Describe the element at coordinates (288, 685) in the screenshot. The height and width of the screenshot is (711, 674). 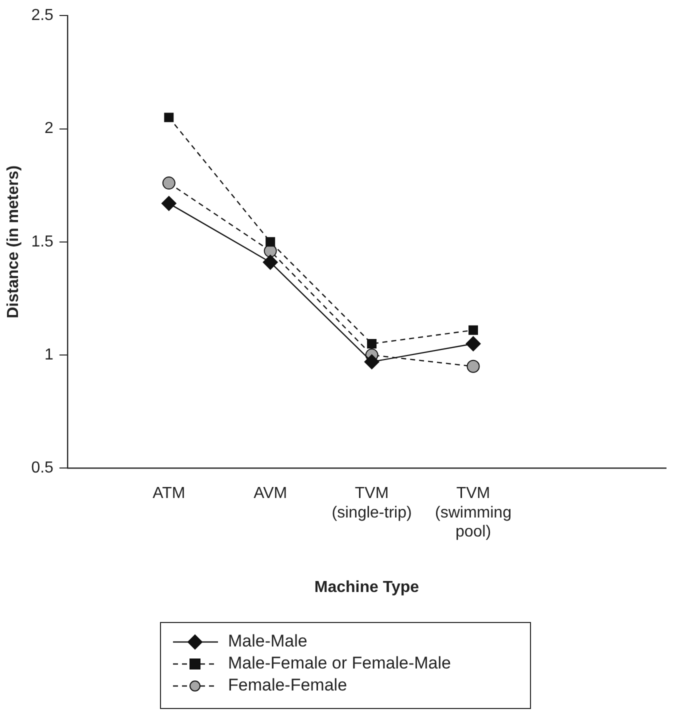
I see `legend-label: Female-Female` at that location.